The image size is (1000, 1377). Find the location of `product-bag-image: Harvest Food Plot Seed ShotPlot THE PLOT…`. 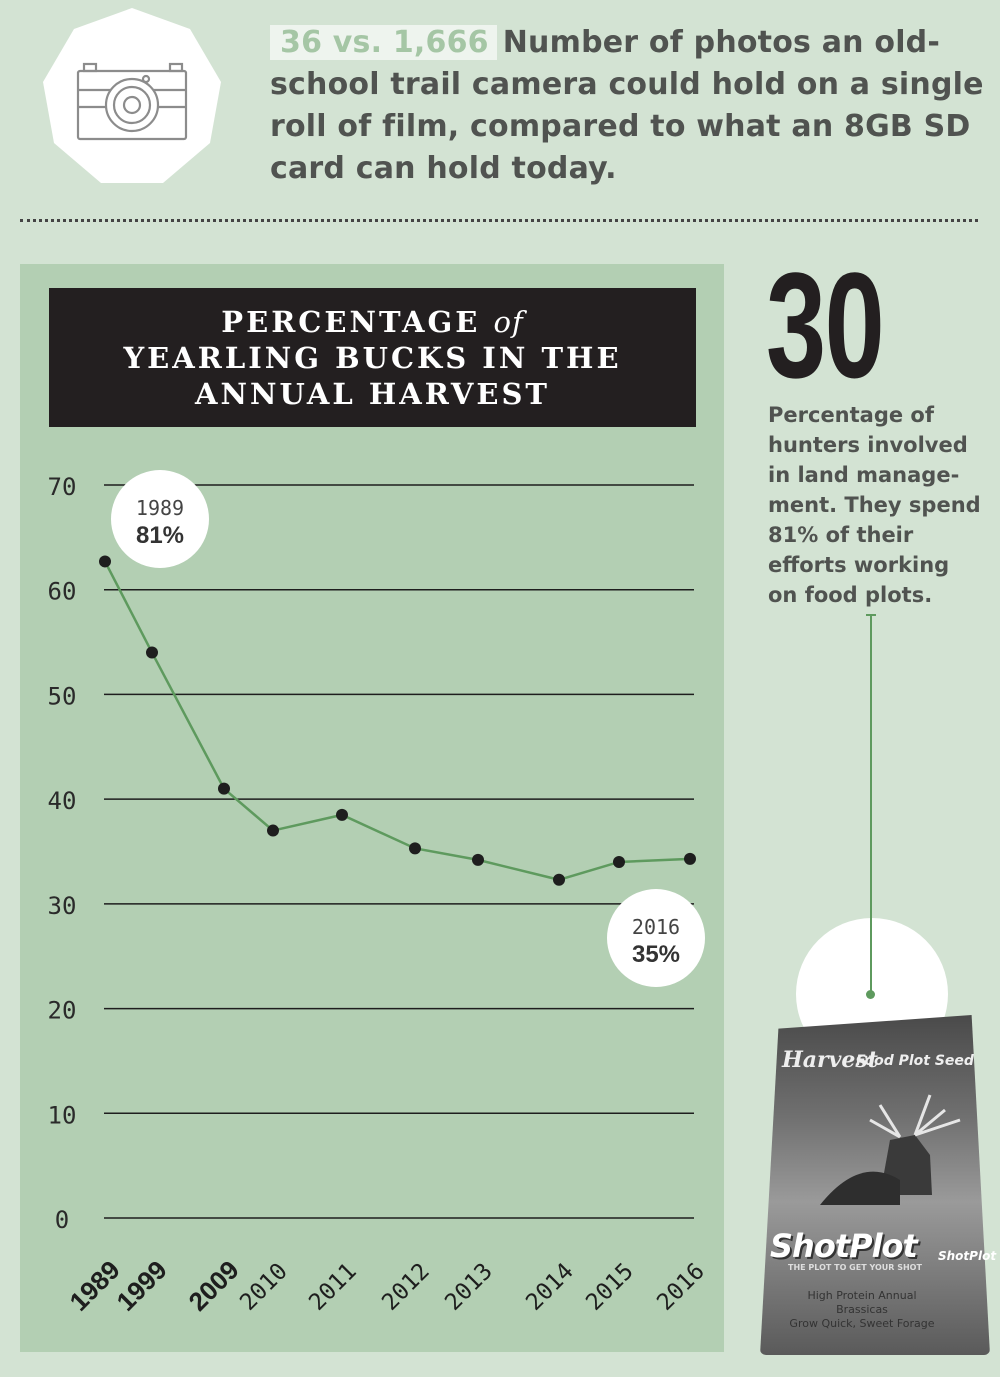

product-bag-image: Harvest Food Plot Seed ShotPlot THE PLOT… is located at coordinates (880, 1185).